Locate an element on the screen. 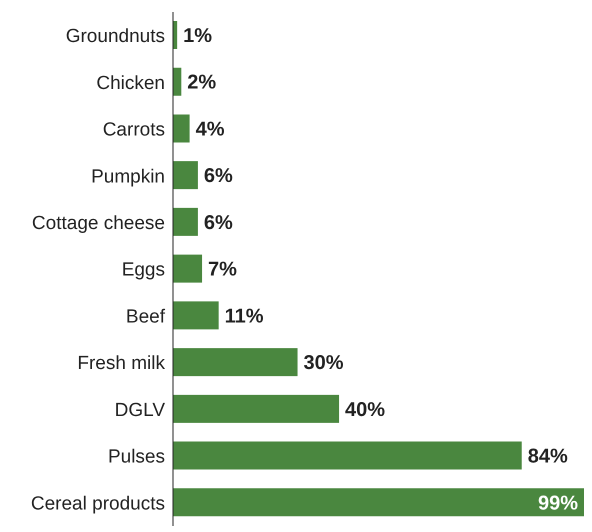 This screenshot has width=592, height=532. y-tick-label: Beef is located at coordinates (146, 317).